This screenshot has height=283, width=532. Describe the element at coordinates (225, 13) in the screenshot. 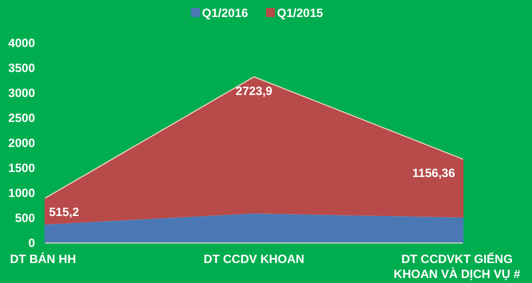

I see `legend-label: Q1/2016` at that location.